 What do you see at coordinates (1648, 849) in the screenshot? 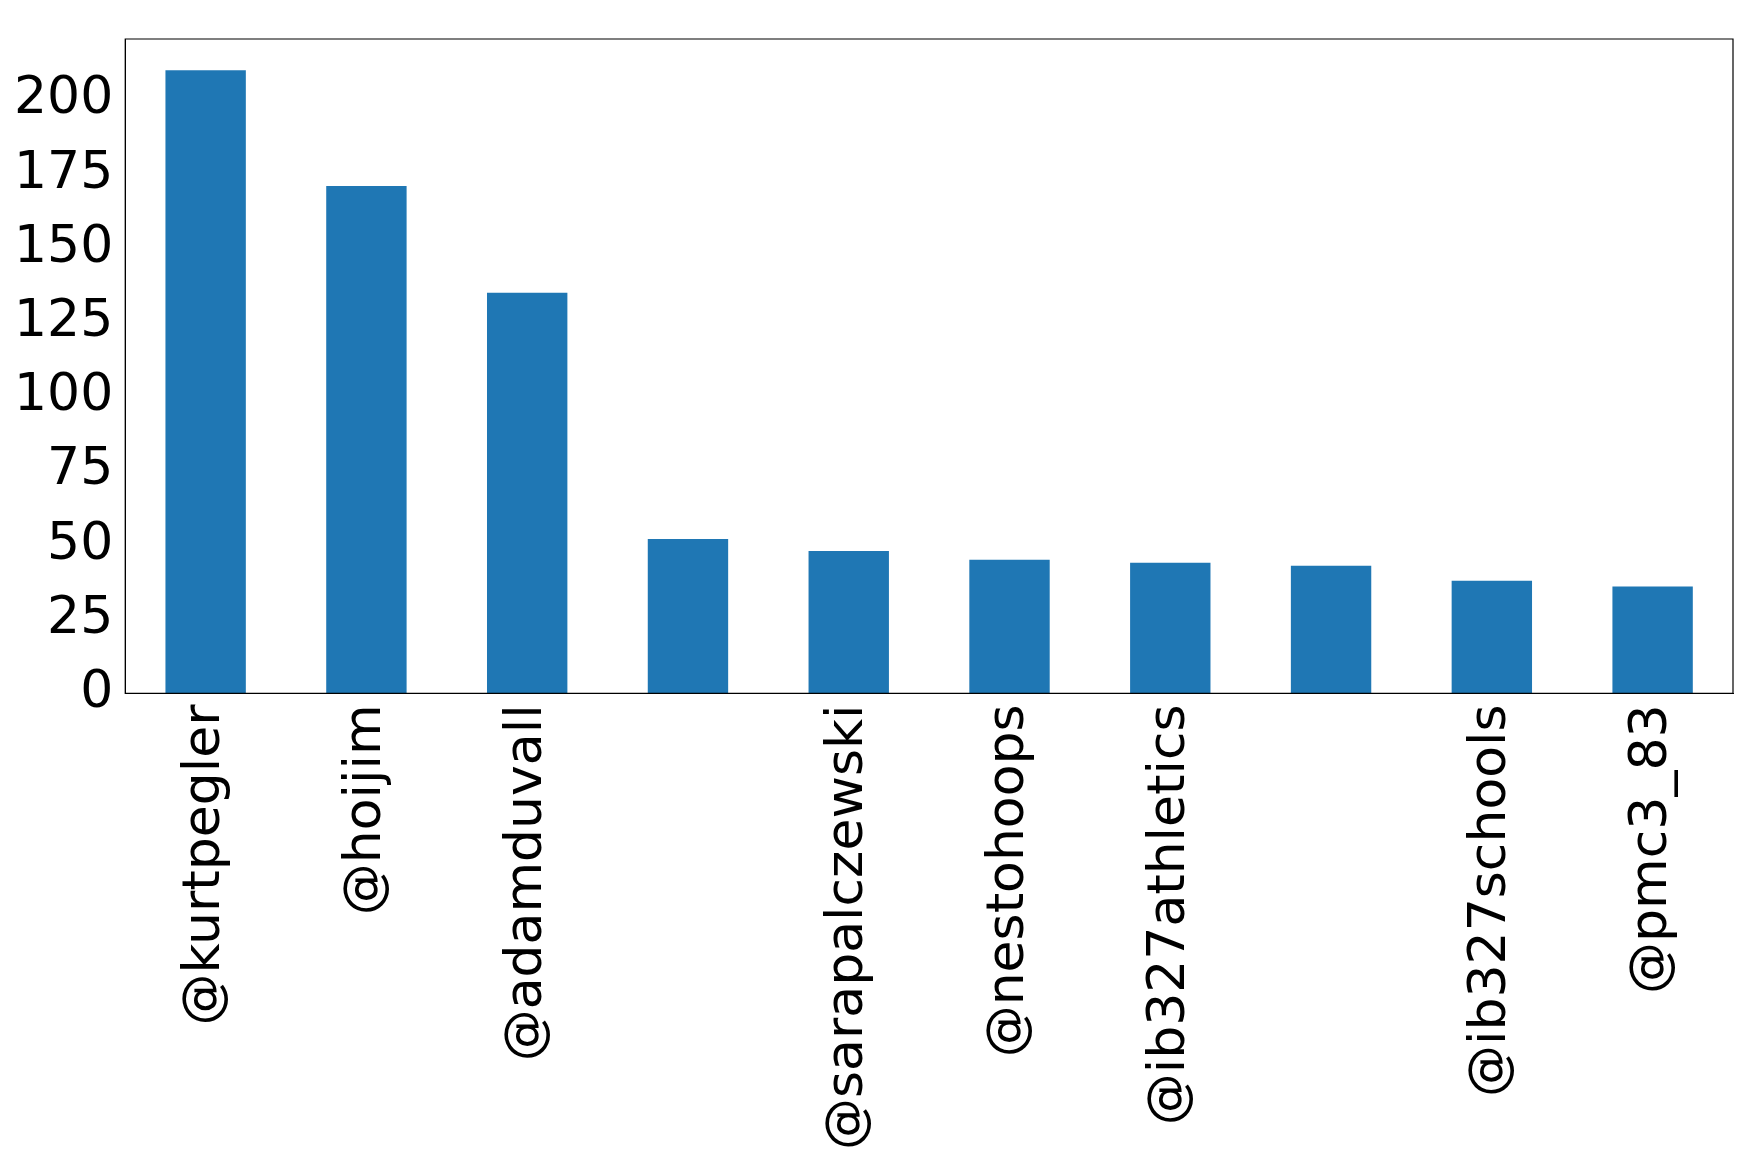
I see `x-tick-label: @pmc3_83` at bounding box center [1648, 849].